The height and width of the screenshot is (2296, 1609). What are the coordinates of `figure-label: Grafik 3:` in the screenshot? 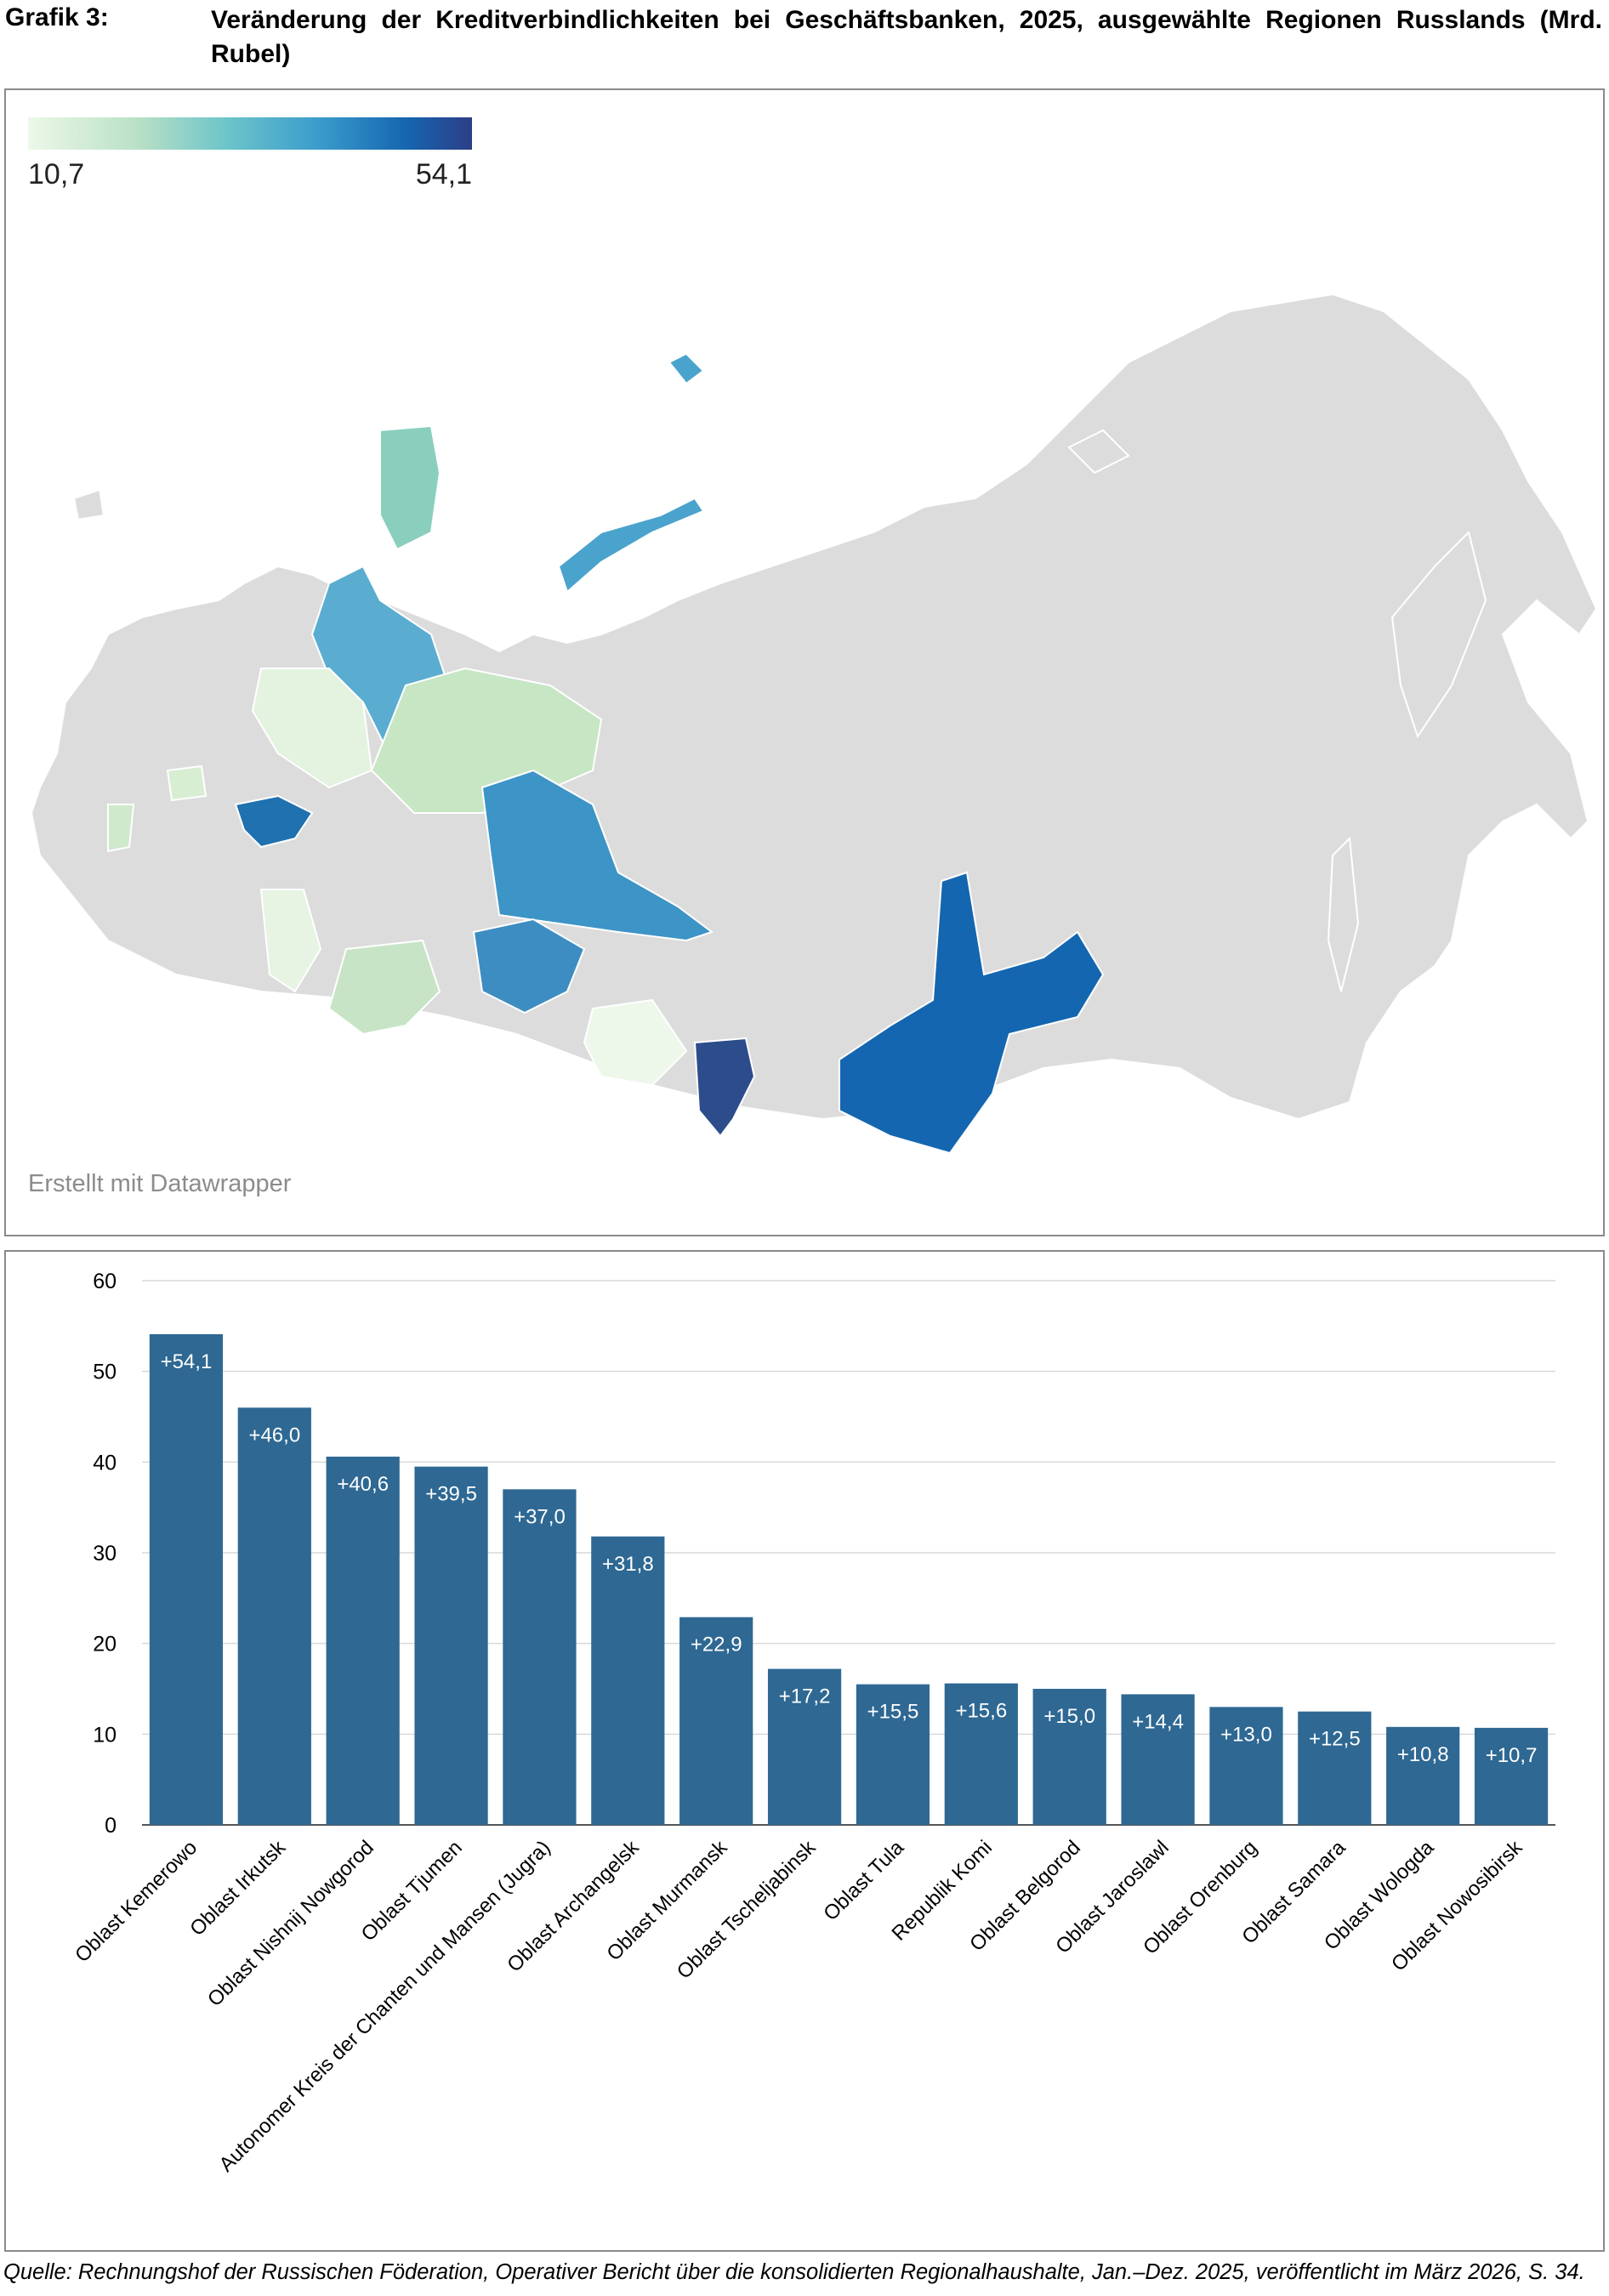 It's located at (57, 17).